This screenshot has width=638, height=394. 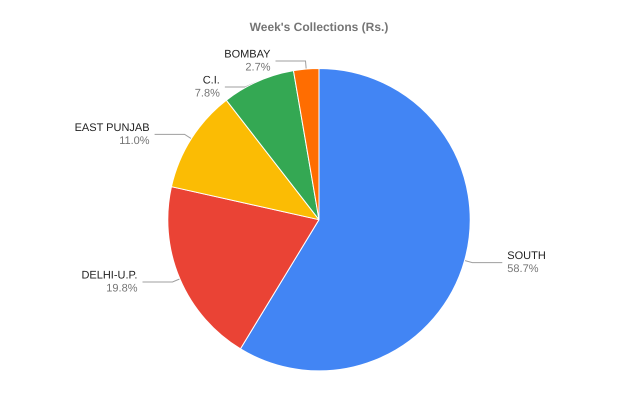 I want to click on slice-label: BOMBAY, so click(x=248, y=54).